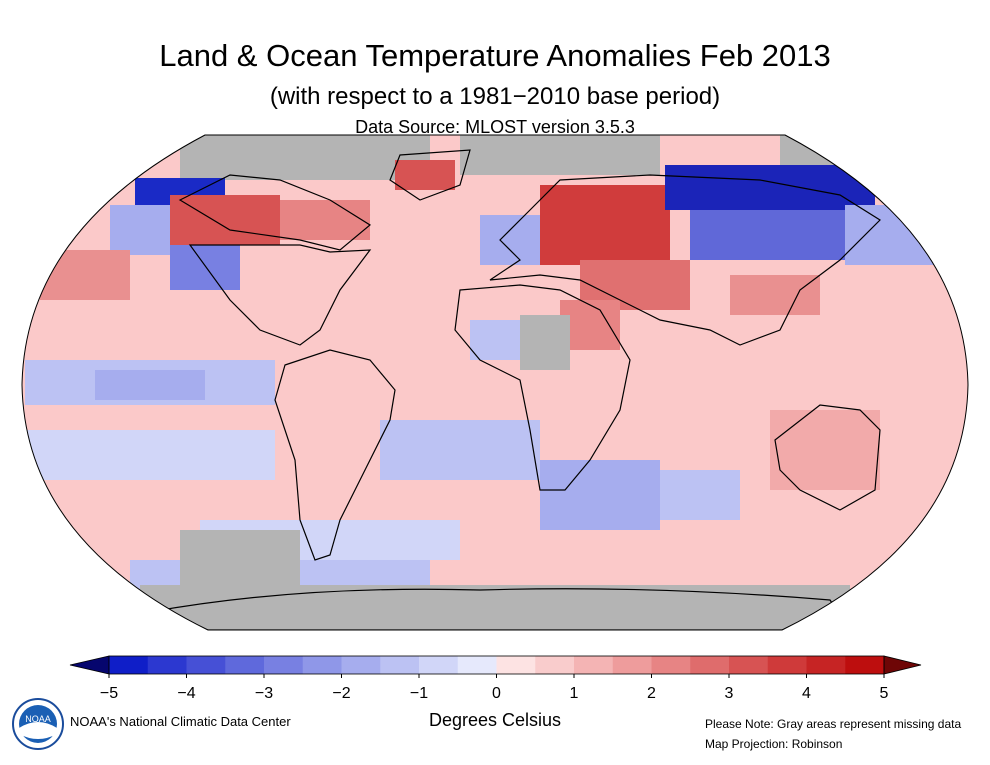  I want to click on logo-text: NOAA, so click(38, 719).